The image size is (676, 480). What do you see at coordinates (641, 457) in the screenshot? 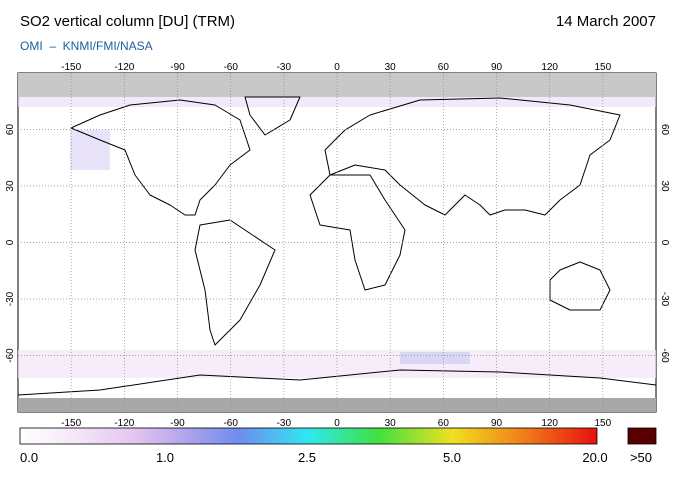
I see `colorbar-overflow-label: >50` at bounding box center [641, 457].